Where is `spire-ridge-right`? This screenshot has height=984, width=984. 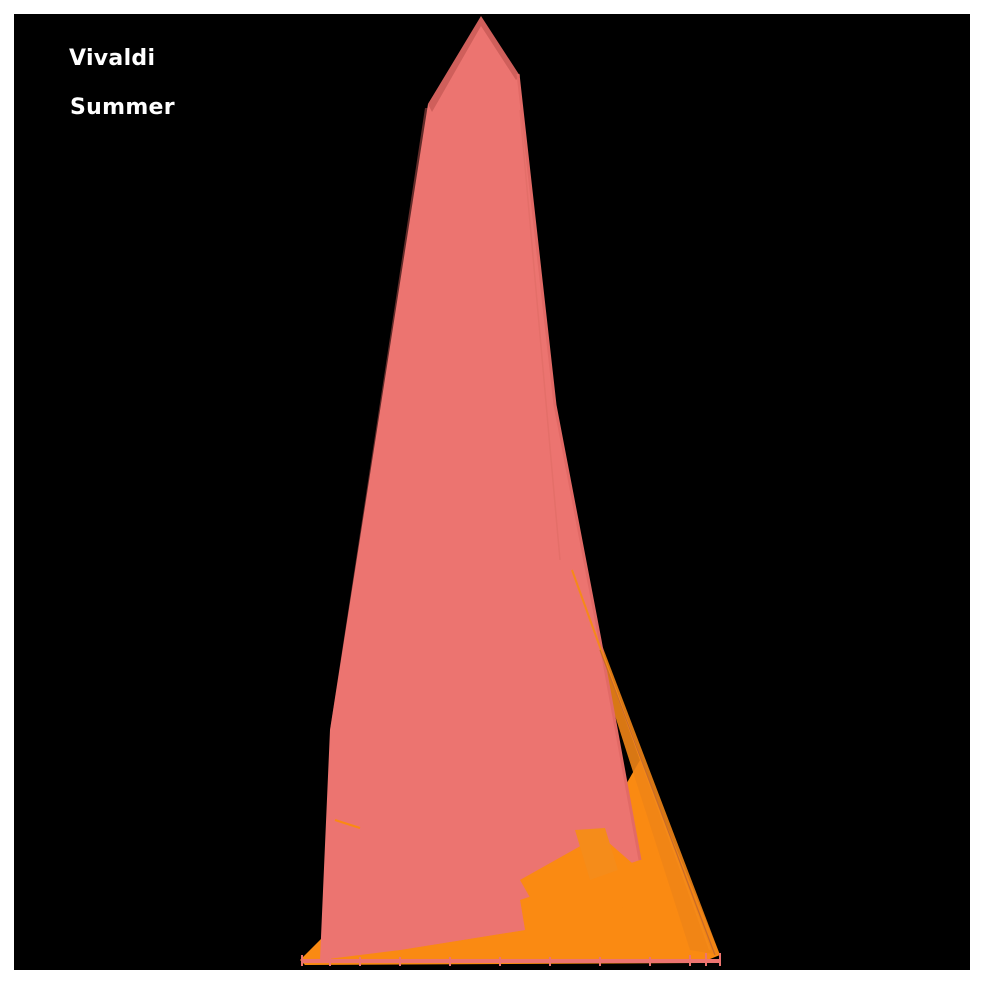
spire-ridge-right is located at coordinates (579, 467).